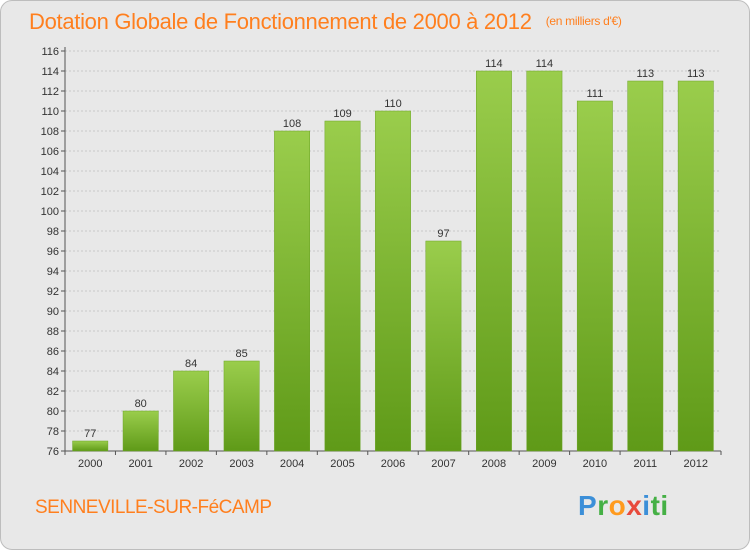 The width and height of the screenshot is (750, 550). I want to click on y-tick-label: 104, so click(50, 172).